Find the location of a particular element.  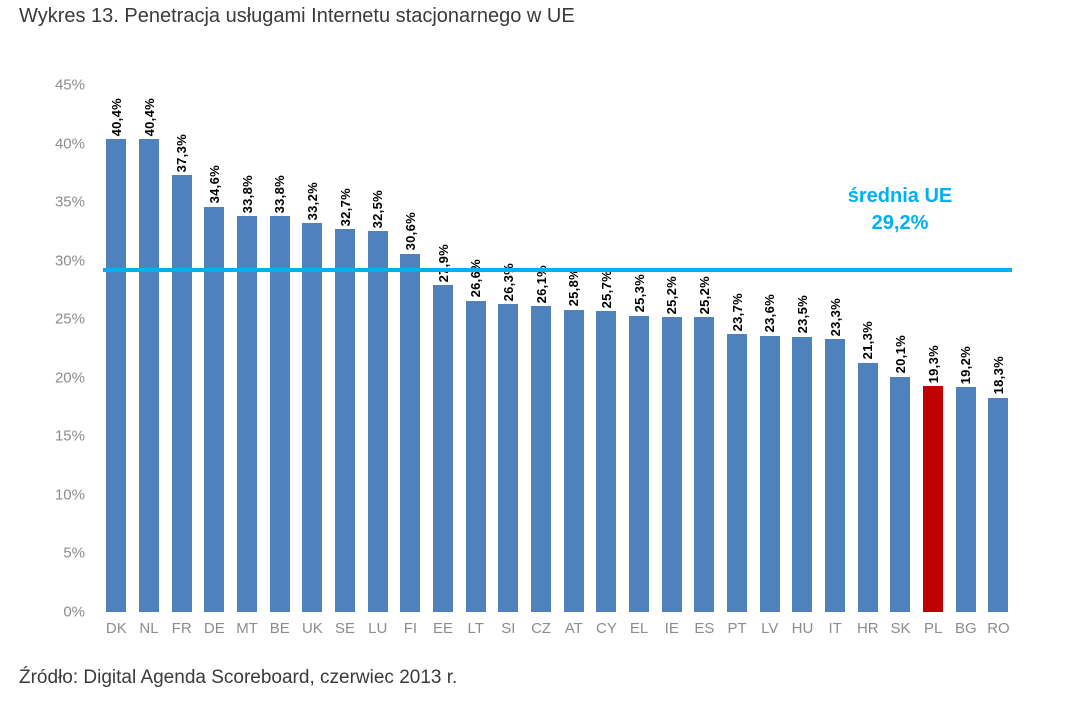

y-axis-label: 30% is located at coordinates (69, 261).